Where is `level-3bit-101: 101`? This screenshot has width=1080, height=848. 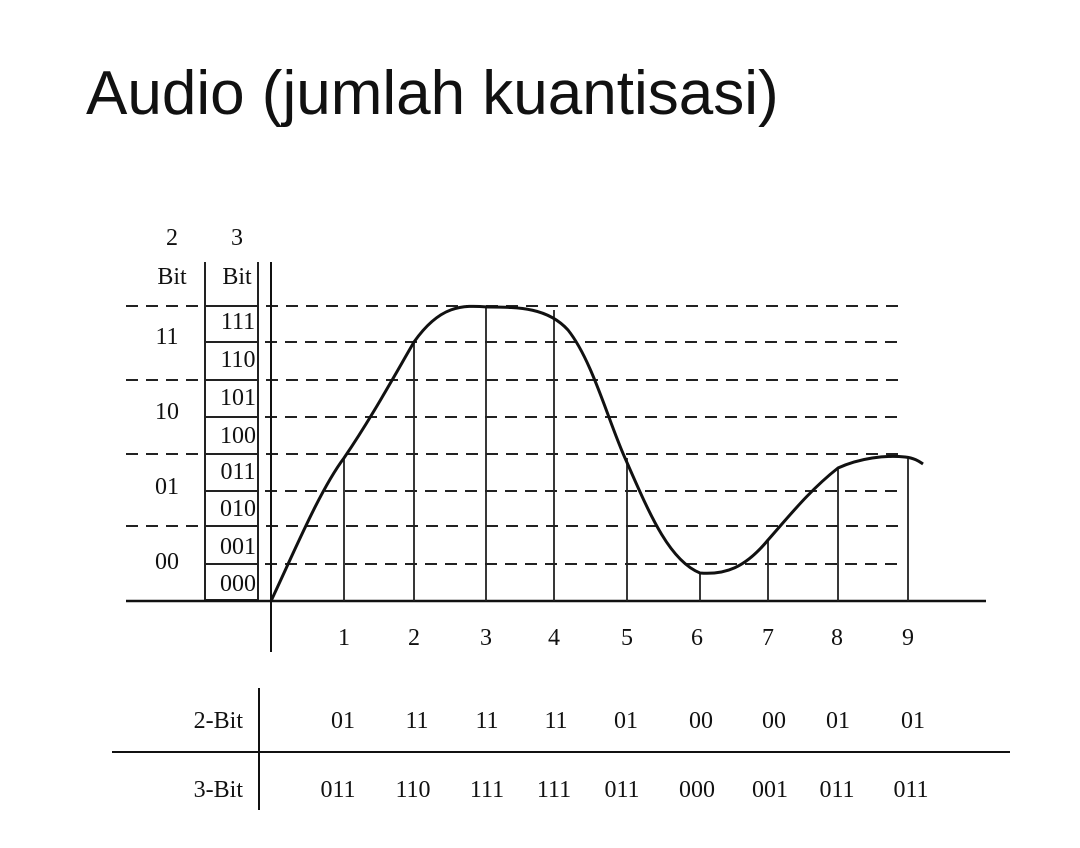 level-3bit-101: 101 is located at coordinates (238, 398).